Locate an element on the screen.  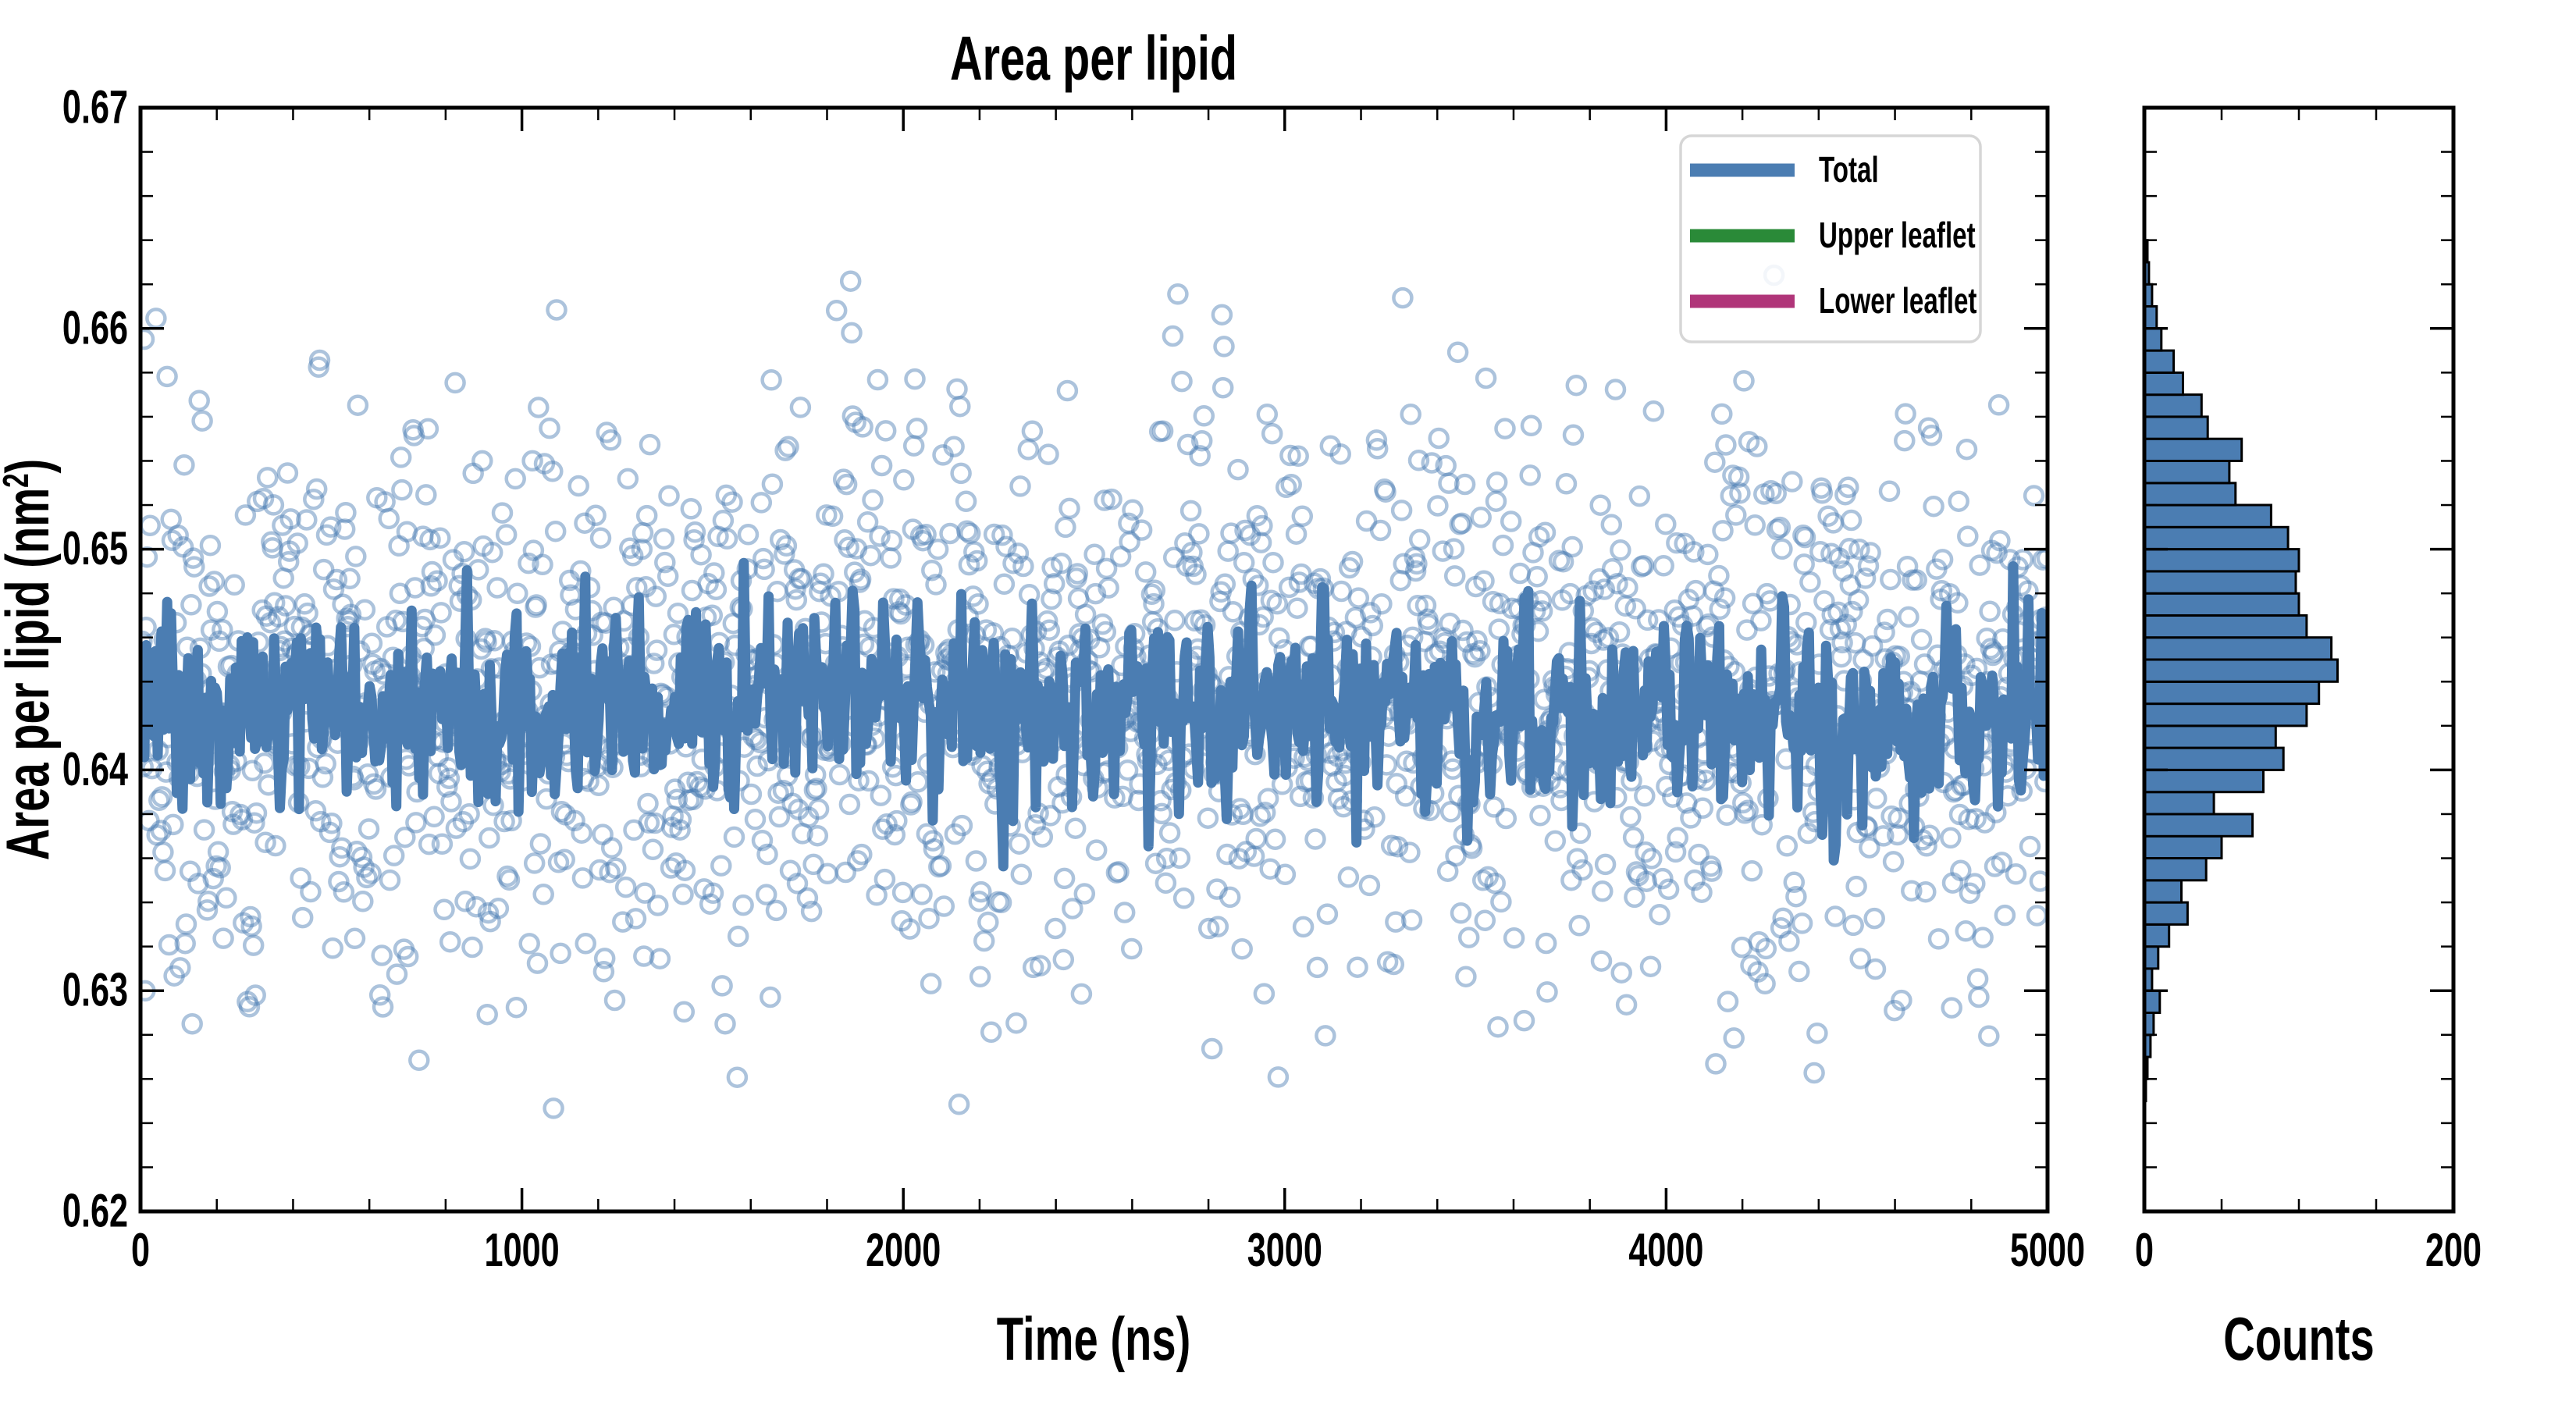
x-tick-label: 2000 is located at coordinates (903, 1251).